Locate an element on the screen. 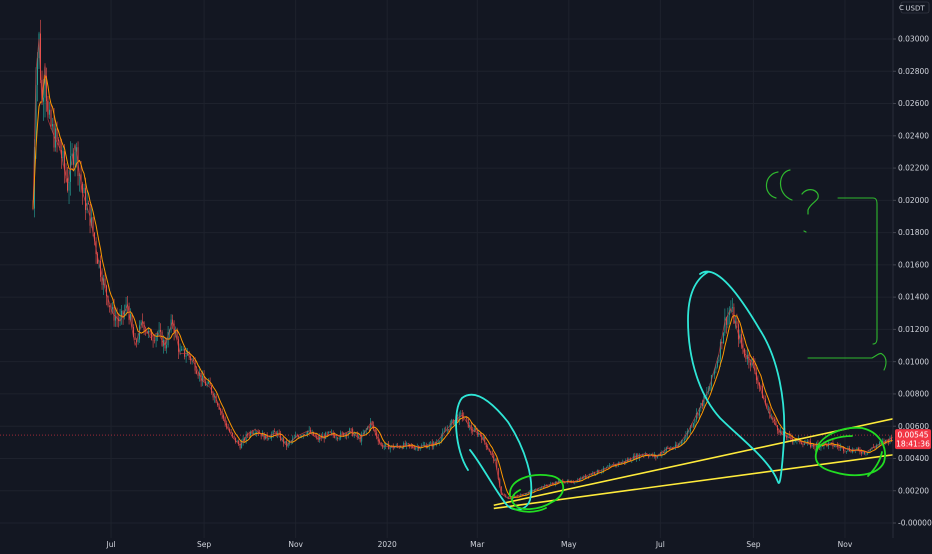 The image size is (932, 554). x-tick-label: May is located at coordinates (569, 544).